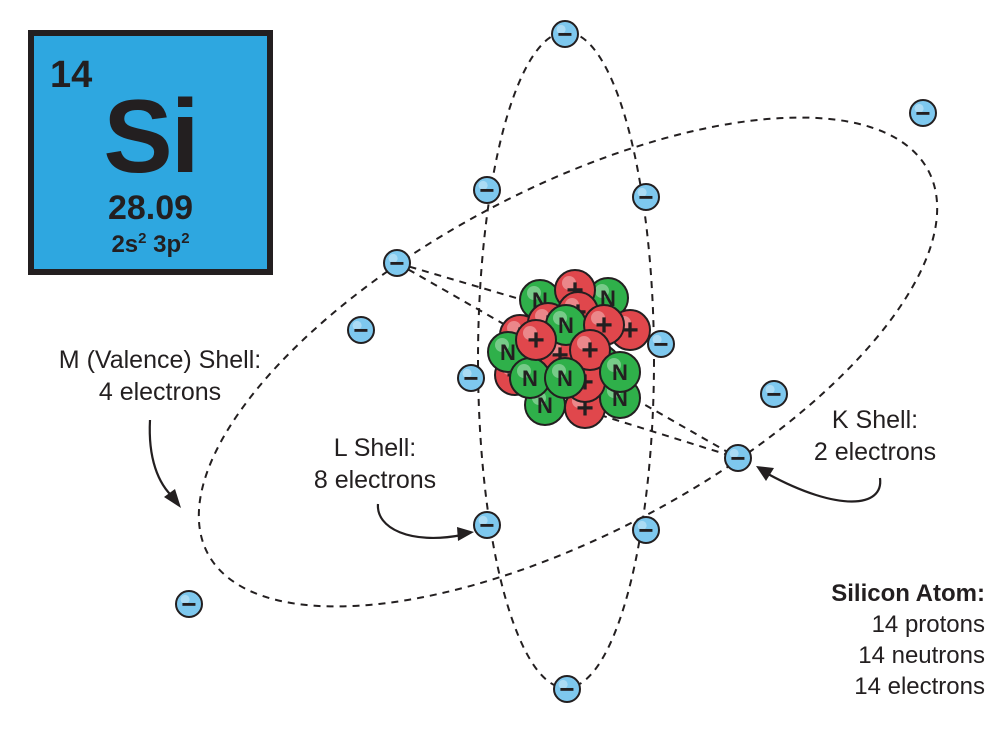 This screenshot has height=742, width=1000. What do you see at coordinates (142, 238) in the screenshot?
I see `config-orbital-2s-count: 2` at bounding box center [142, 238].